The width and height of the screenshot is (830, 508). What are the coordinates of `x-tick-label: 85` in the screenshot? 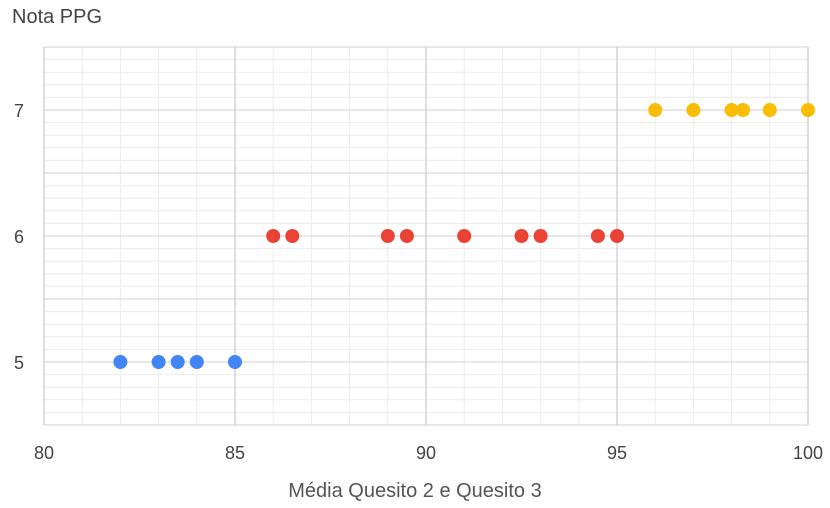 It's located at (235, 453).